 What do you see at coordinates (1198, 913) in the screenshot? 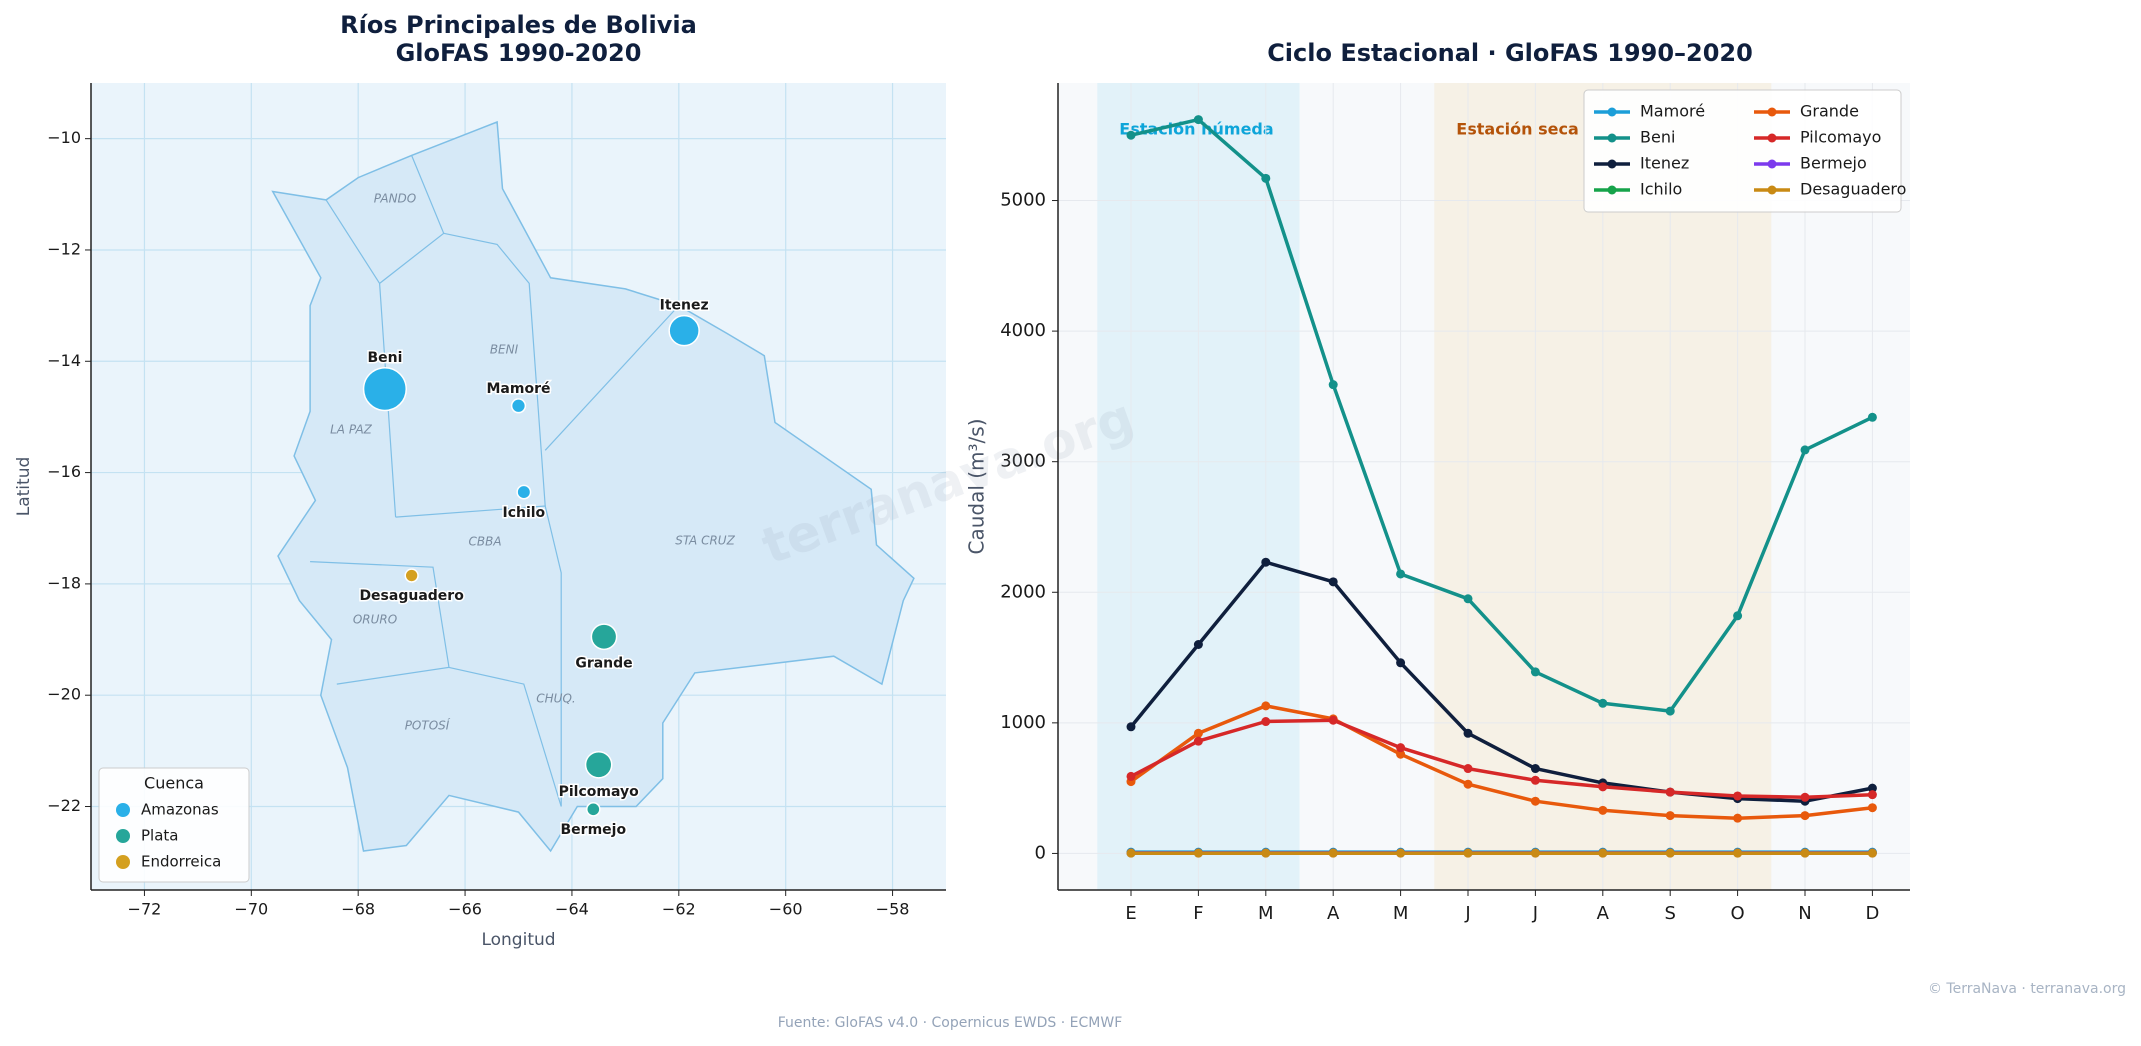
I see `x-tick-label: F` at bounding box center [1198, 913].